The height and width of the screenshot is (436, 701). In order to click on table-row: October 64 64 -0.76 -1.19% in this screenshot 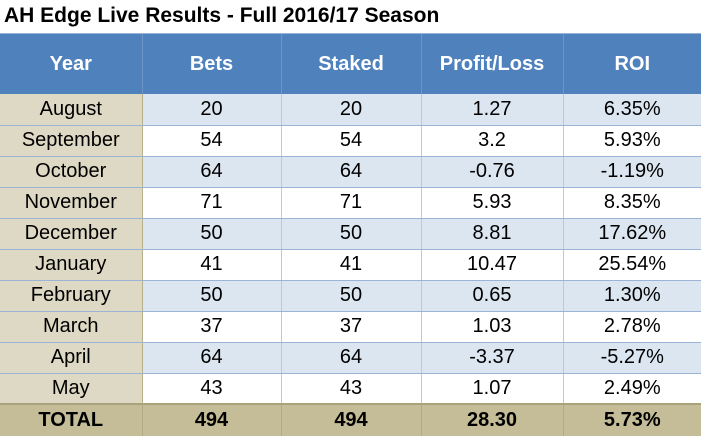, I will do `click(350, 172)`.